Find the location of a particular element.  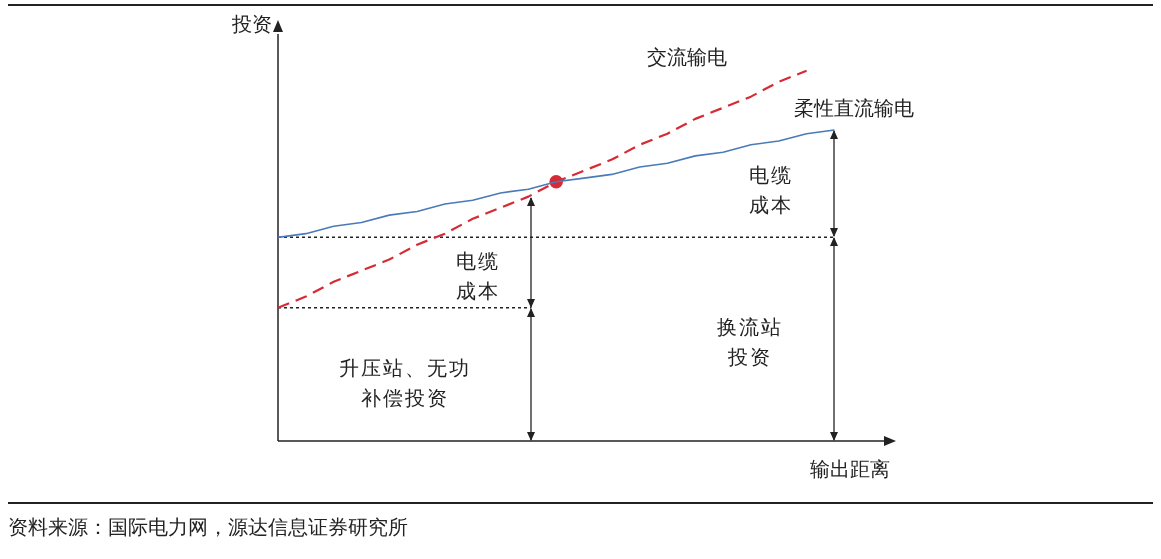

x-axis-title: 输出距离 is located at coordinates (850, 469).